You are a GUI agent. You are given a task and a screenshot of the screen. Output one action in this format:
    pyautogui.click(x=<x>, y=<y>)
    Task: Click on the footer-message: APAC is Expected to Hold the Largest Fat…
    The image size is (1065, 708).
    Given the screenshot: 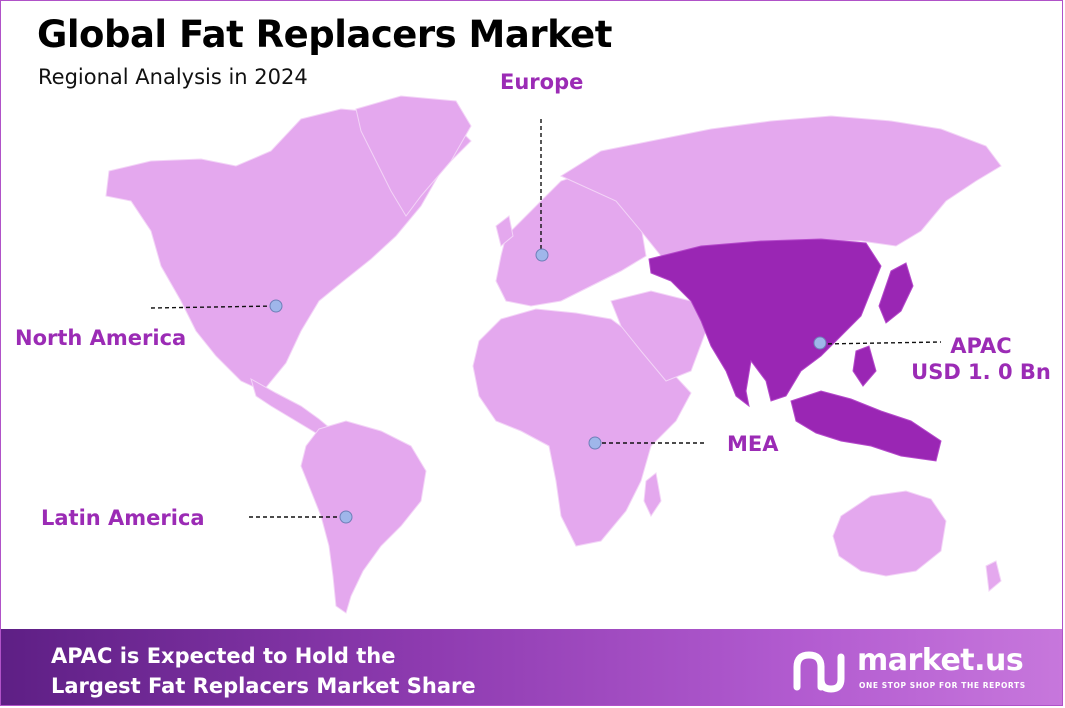 What is the action you would take?
    pyautogui.click(x=263, y=671)
    